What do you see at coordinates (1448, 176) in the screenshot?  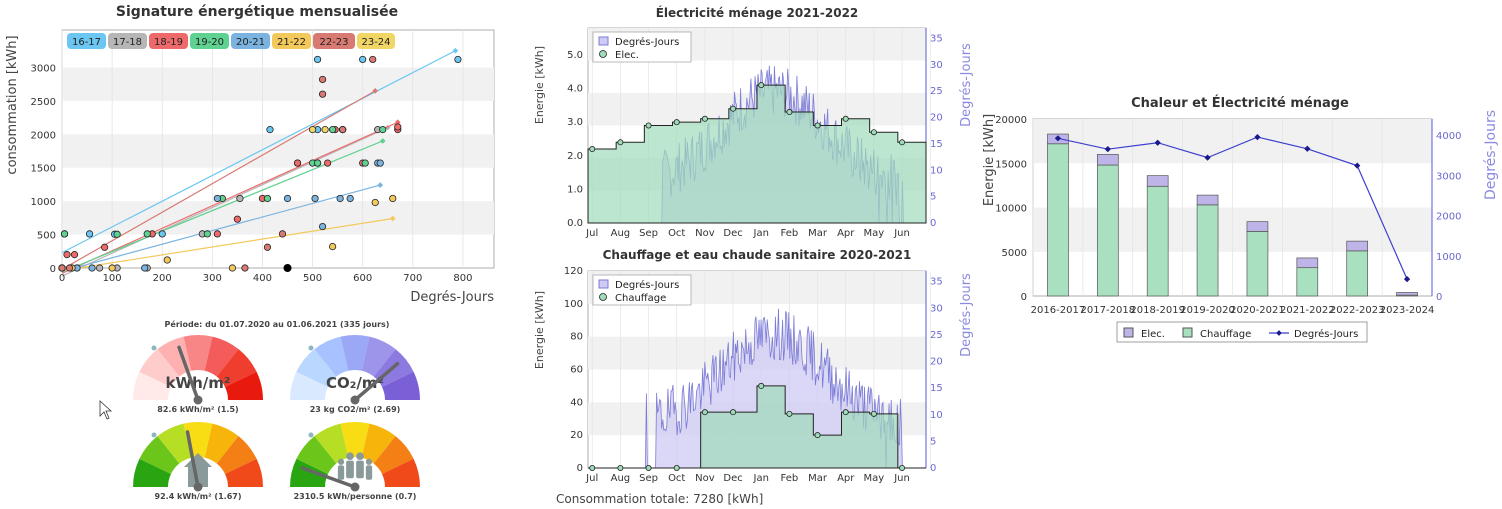 I see `y2tick: 3000` at bounding box center [1448, 176].